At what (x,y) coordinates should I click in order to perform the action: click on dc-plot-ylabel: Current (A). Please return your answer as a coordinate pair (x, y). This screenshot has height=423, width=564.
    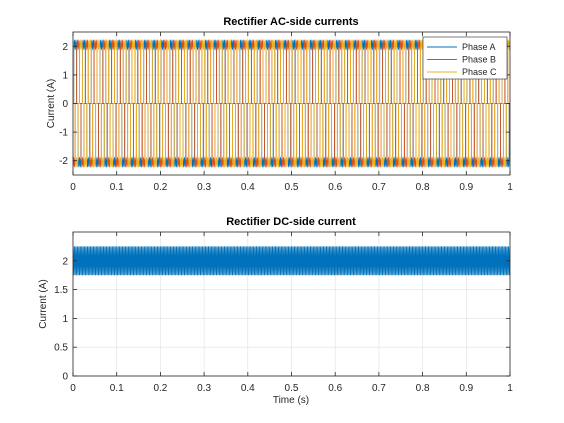
    Looking at the image, I should click on (43, 303).